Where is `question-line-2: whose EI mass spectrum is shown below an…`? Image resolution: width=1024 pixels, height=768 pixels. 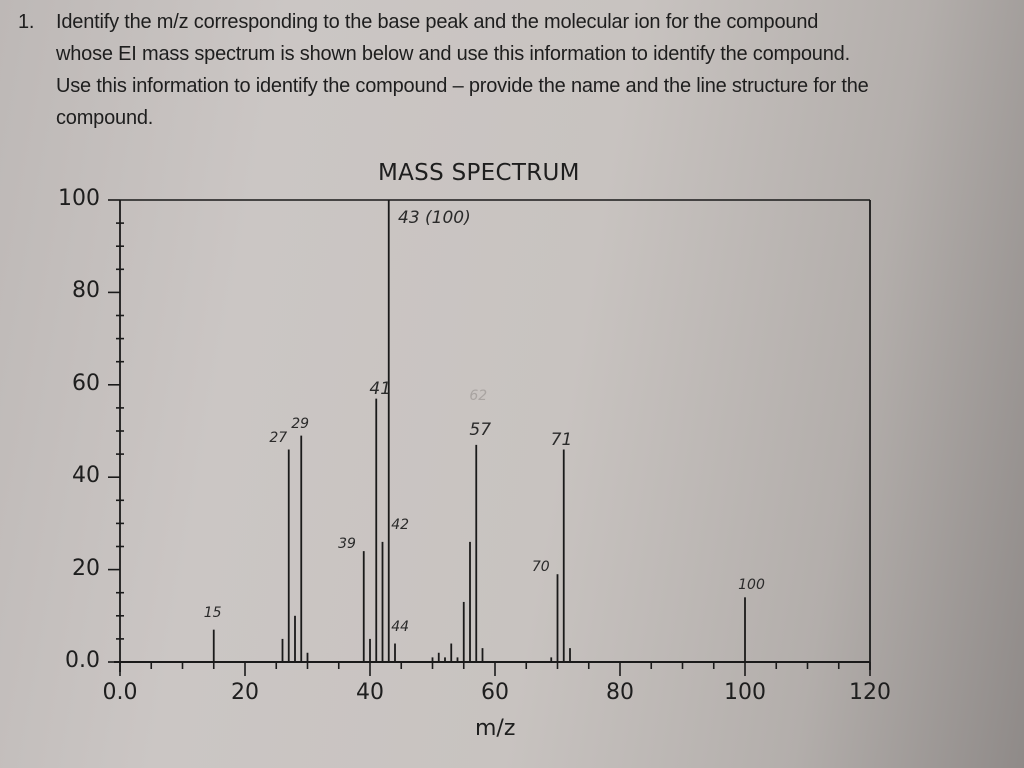
question-line-2: whose EI mass spectrum is shown below an… is located at coordinates (453, 54).